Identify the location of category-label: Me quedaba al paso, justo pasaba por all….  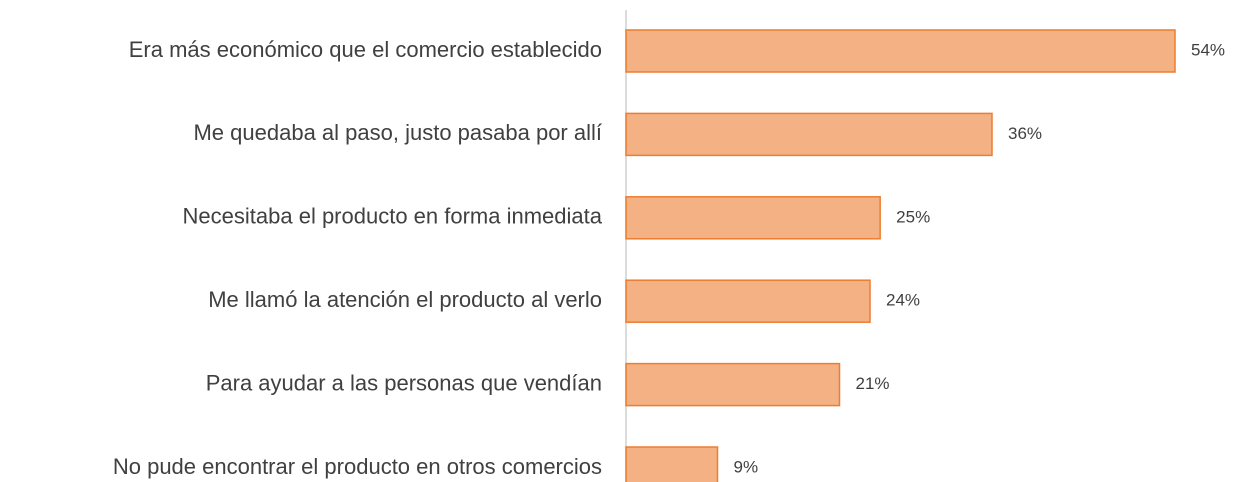
(397, 132).